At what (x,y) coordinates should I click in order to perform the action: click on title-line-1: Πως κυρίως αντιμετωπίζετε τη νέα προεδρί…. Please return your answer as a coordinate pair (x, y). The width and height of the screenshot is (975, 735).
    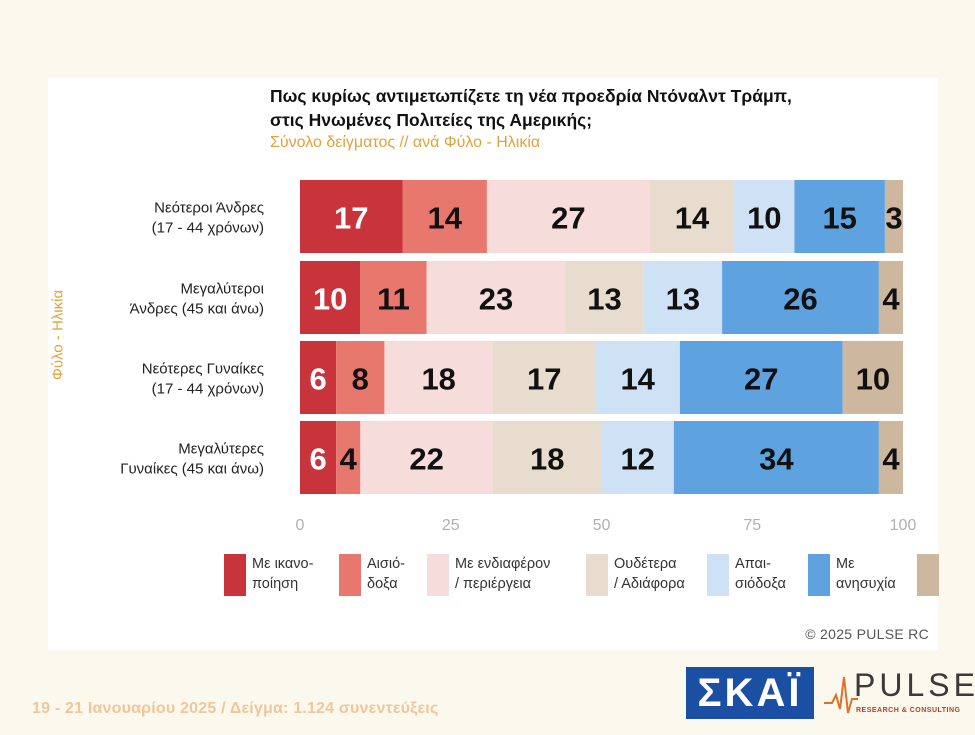
    Looking at the image, I should click on (531, 96).